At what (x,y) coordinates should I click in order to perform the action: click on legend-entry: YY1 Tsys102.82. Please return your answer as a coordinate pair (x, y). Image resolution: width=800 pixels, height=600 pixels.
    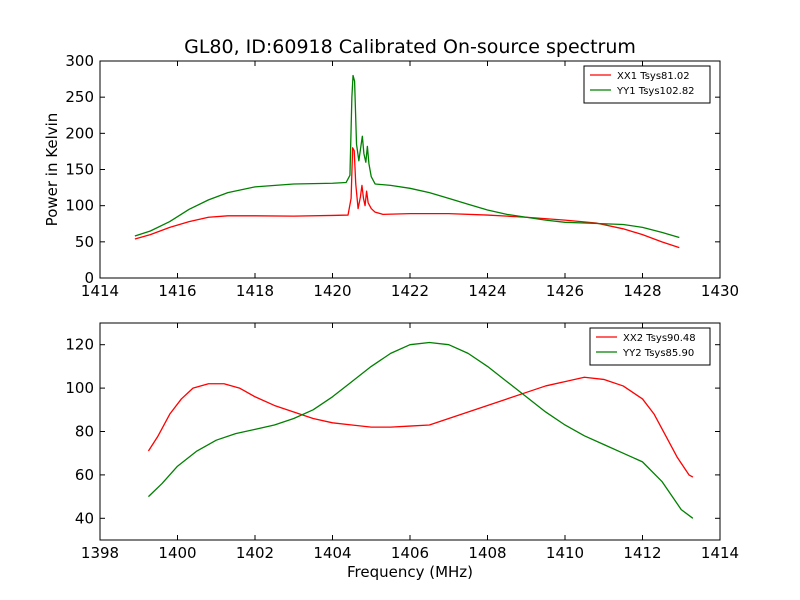
    Looking at the image, I should click on (655, 91).